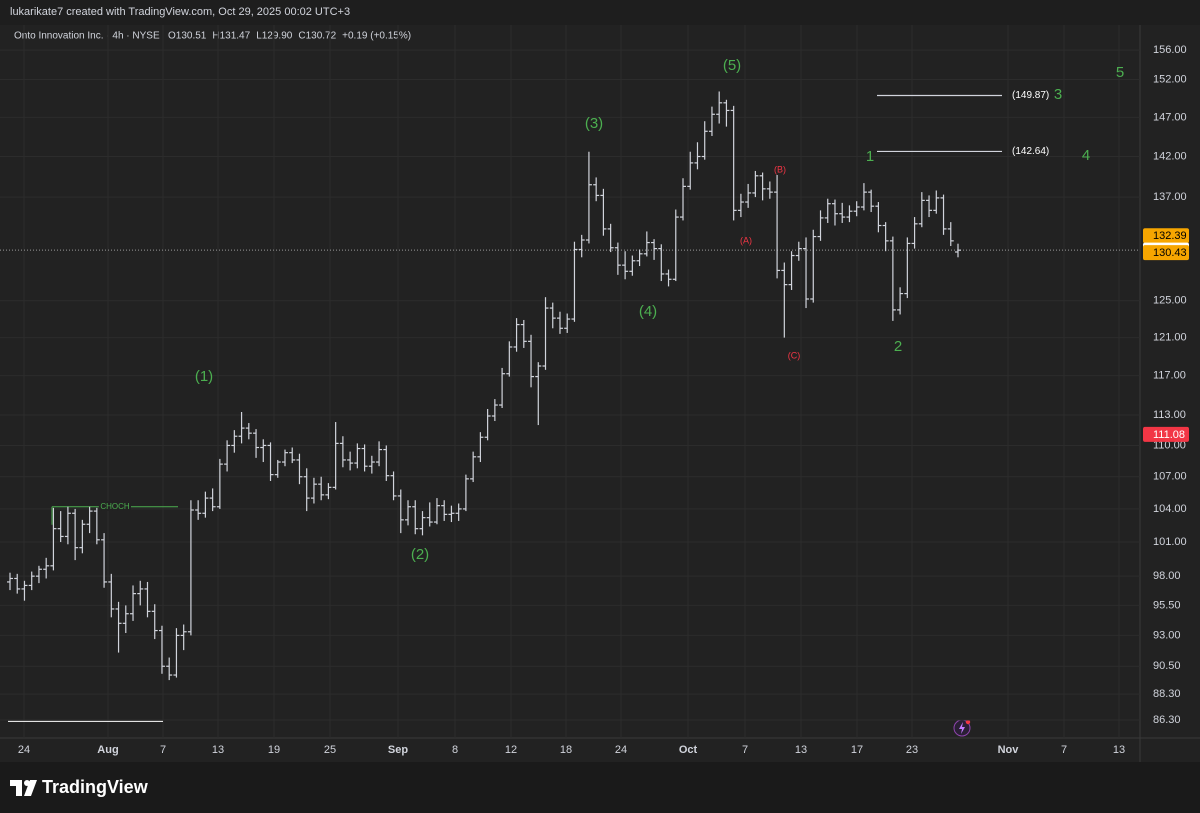 The image size is (1200, 813). What do you see at coordinates (1170, 393) in the screenshot?
I see `price-axis` at bounding box center [1170, 393].